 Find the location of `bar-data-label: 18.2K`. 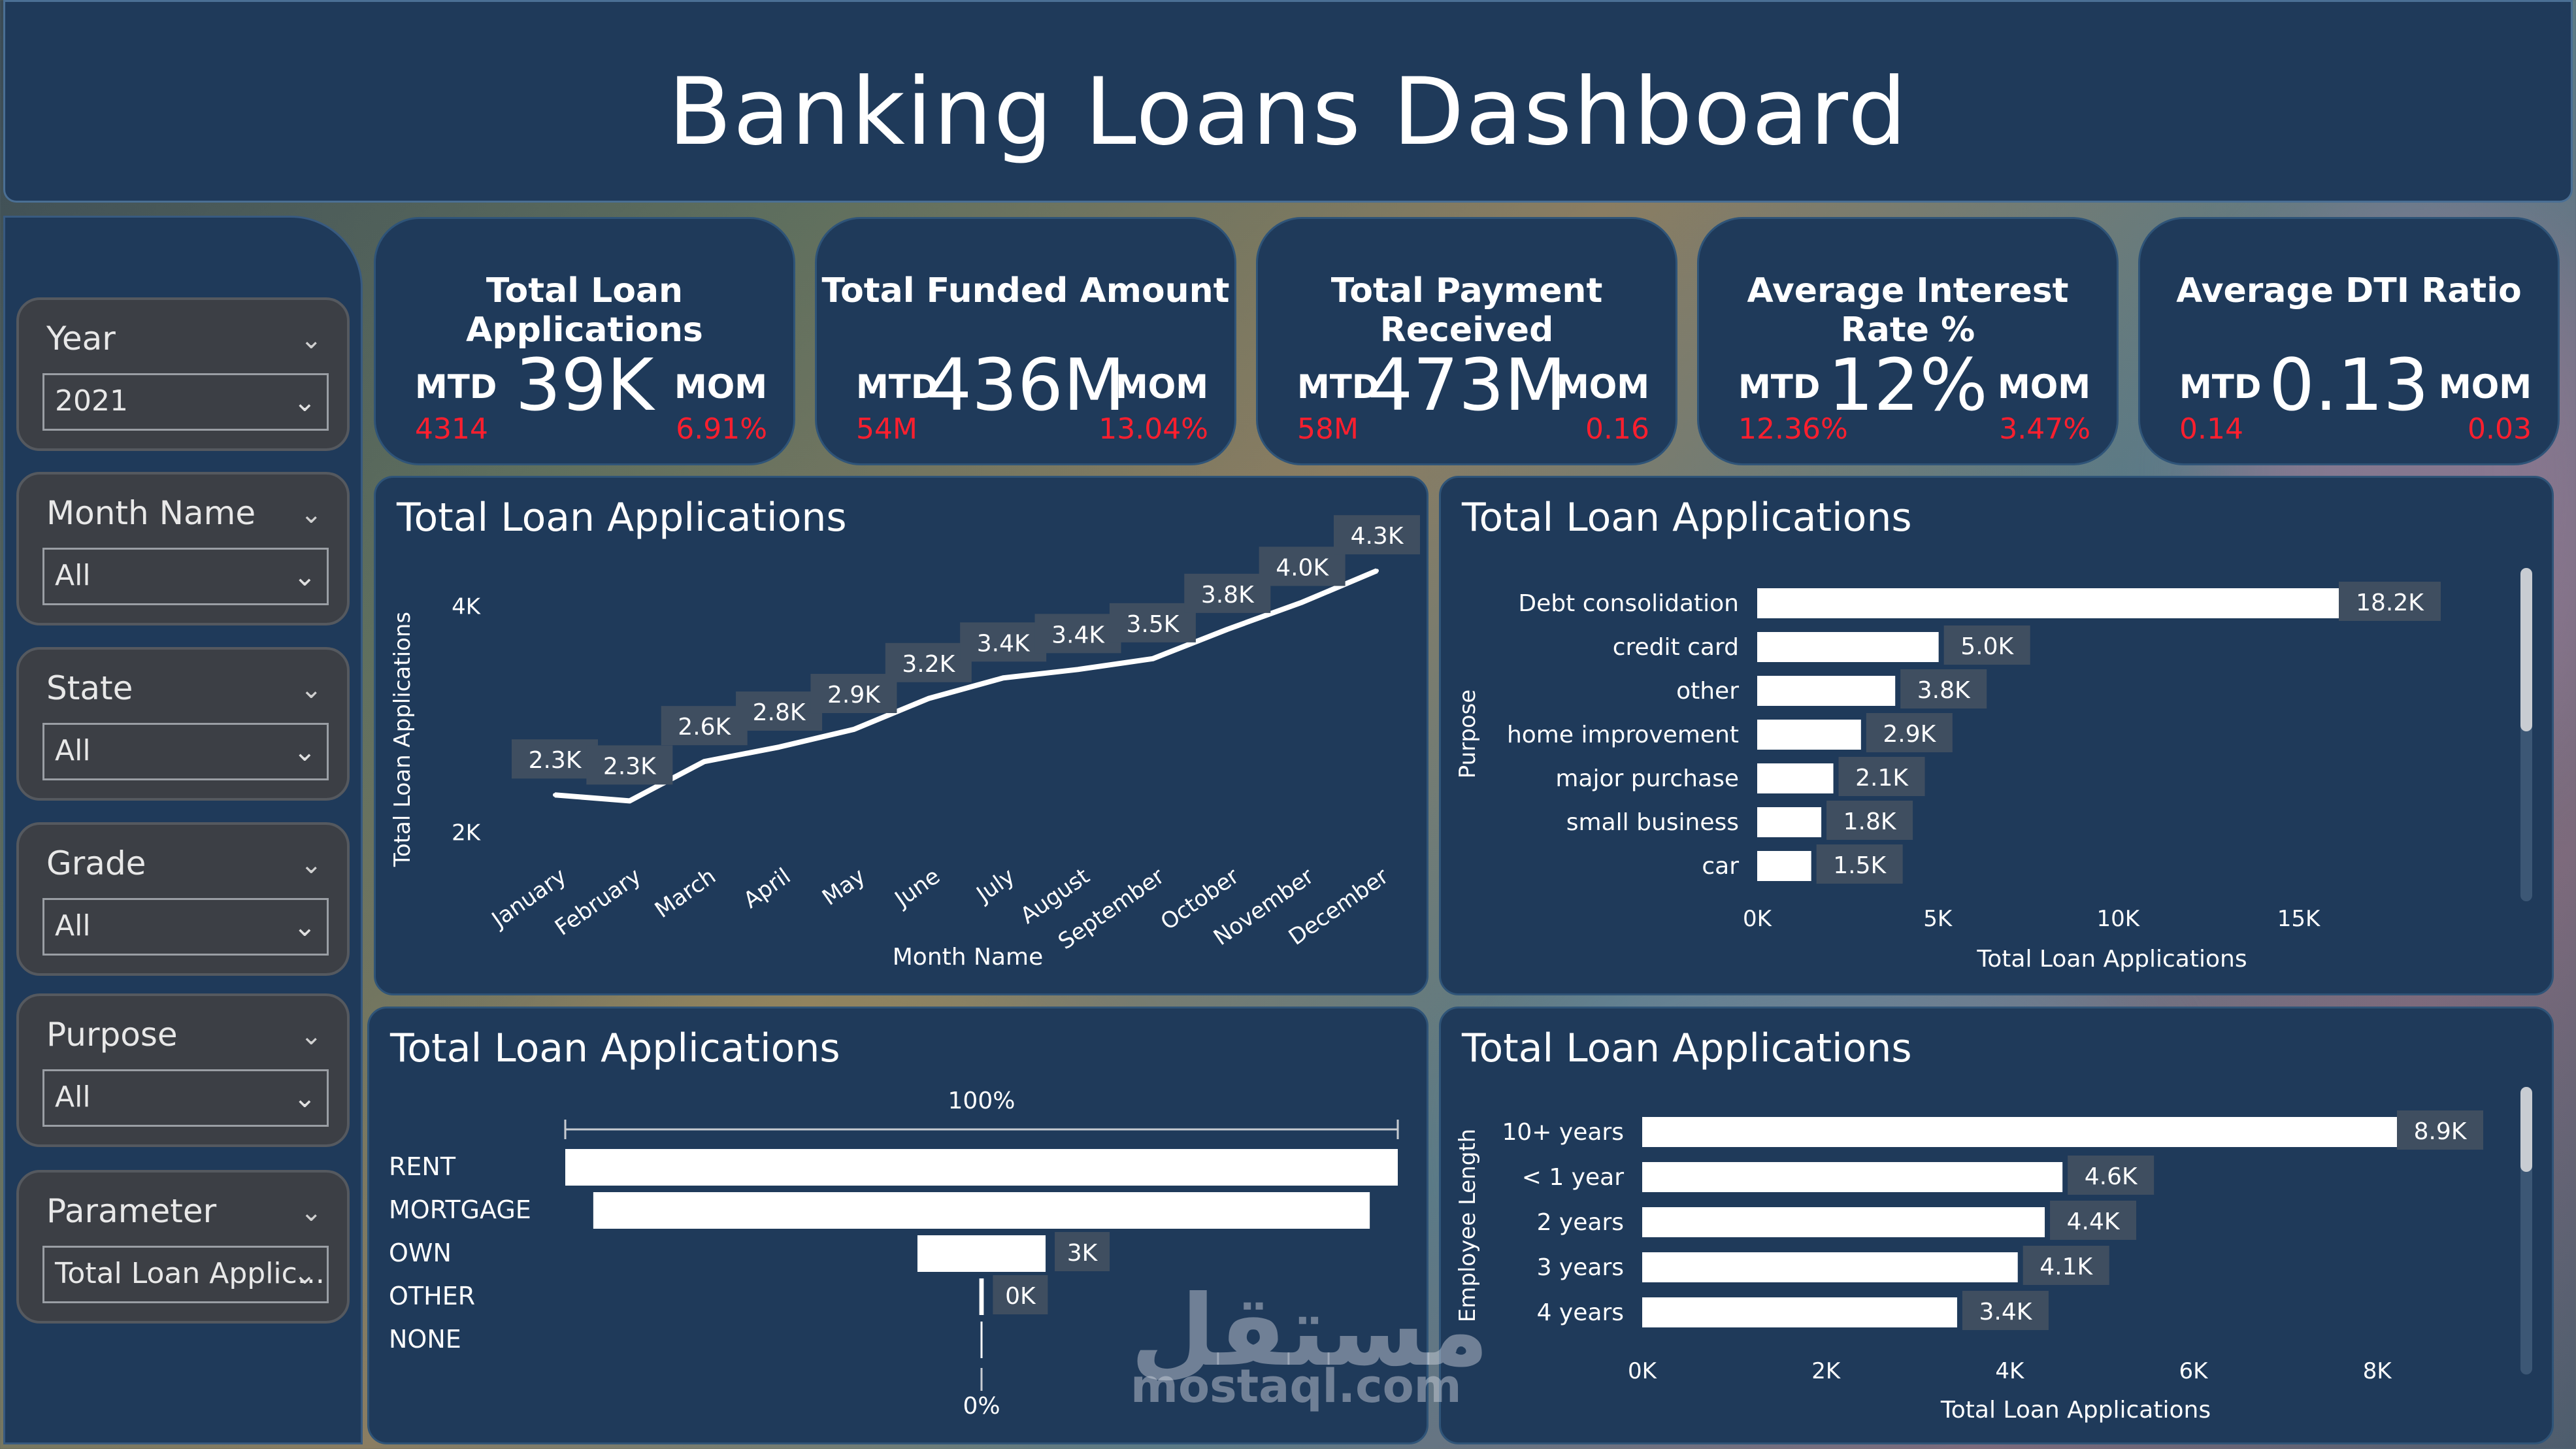

bar-data-label: 18.2K is located at coordinates (2390, 603).